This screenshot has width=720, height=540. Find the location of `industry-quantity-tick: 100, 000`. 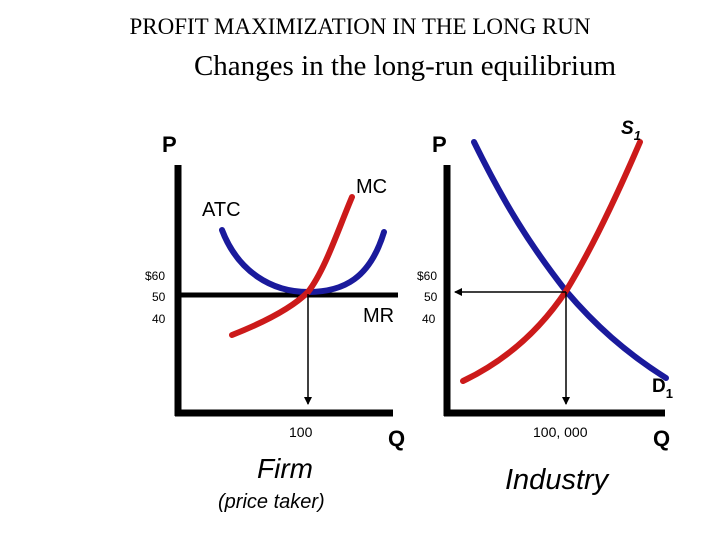

industry-quantity-tick: 100, 000 is located at coordinates (560, 432).